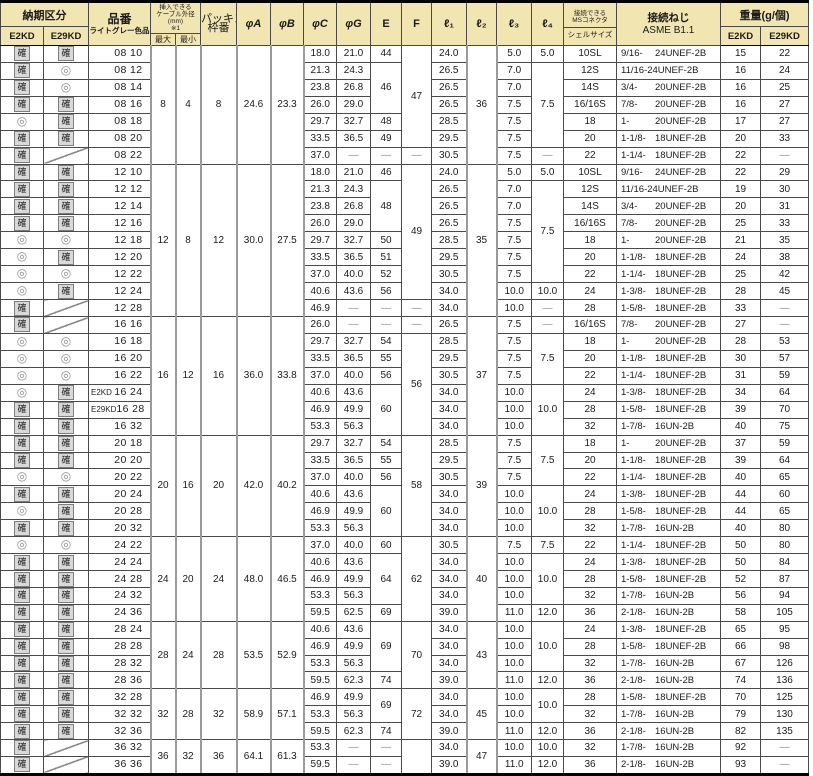  I want to click on cell-cable-min: 28, so click(188, 714).